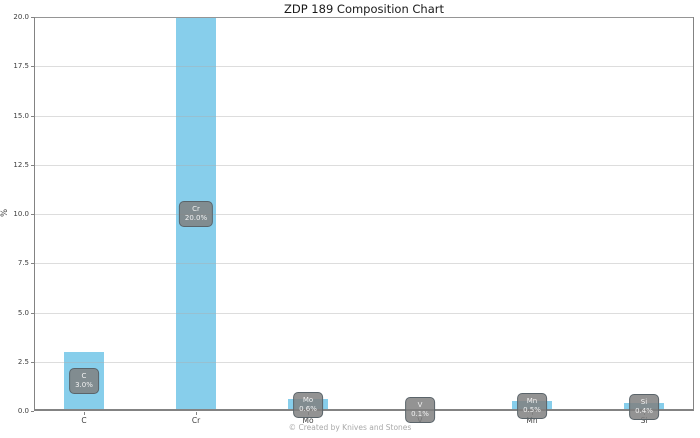 Image resolution: width=700 pixels, height=438 pixels. Describe the element at coordinates (420, 405) in the screenshot. I see `bar-label-element: V` at that location.